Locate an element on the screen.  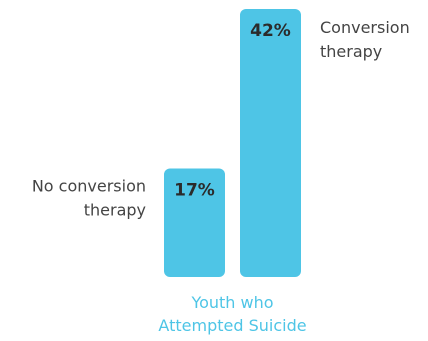
series-label: Conversion therapy is located at coordinates (365, 39).